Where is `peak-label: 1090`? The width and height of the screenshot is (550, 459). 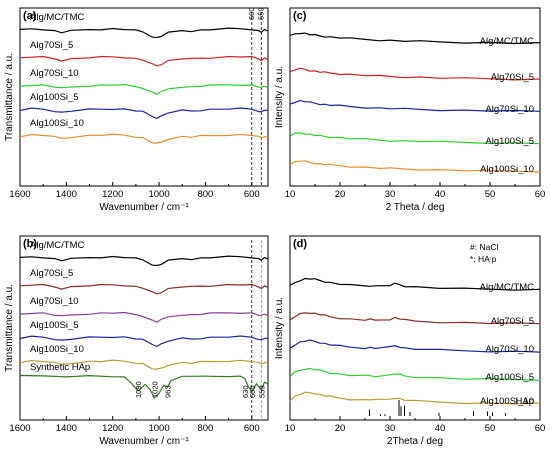 peak-label: 1090 is located at coordinates (138, 389).